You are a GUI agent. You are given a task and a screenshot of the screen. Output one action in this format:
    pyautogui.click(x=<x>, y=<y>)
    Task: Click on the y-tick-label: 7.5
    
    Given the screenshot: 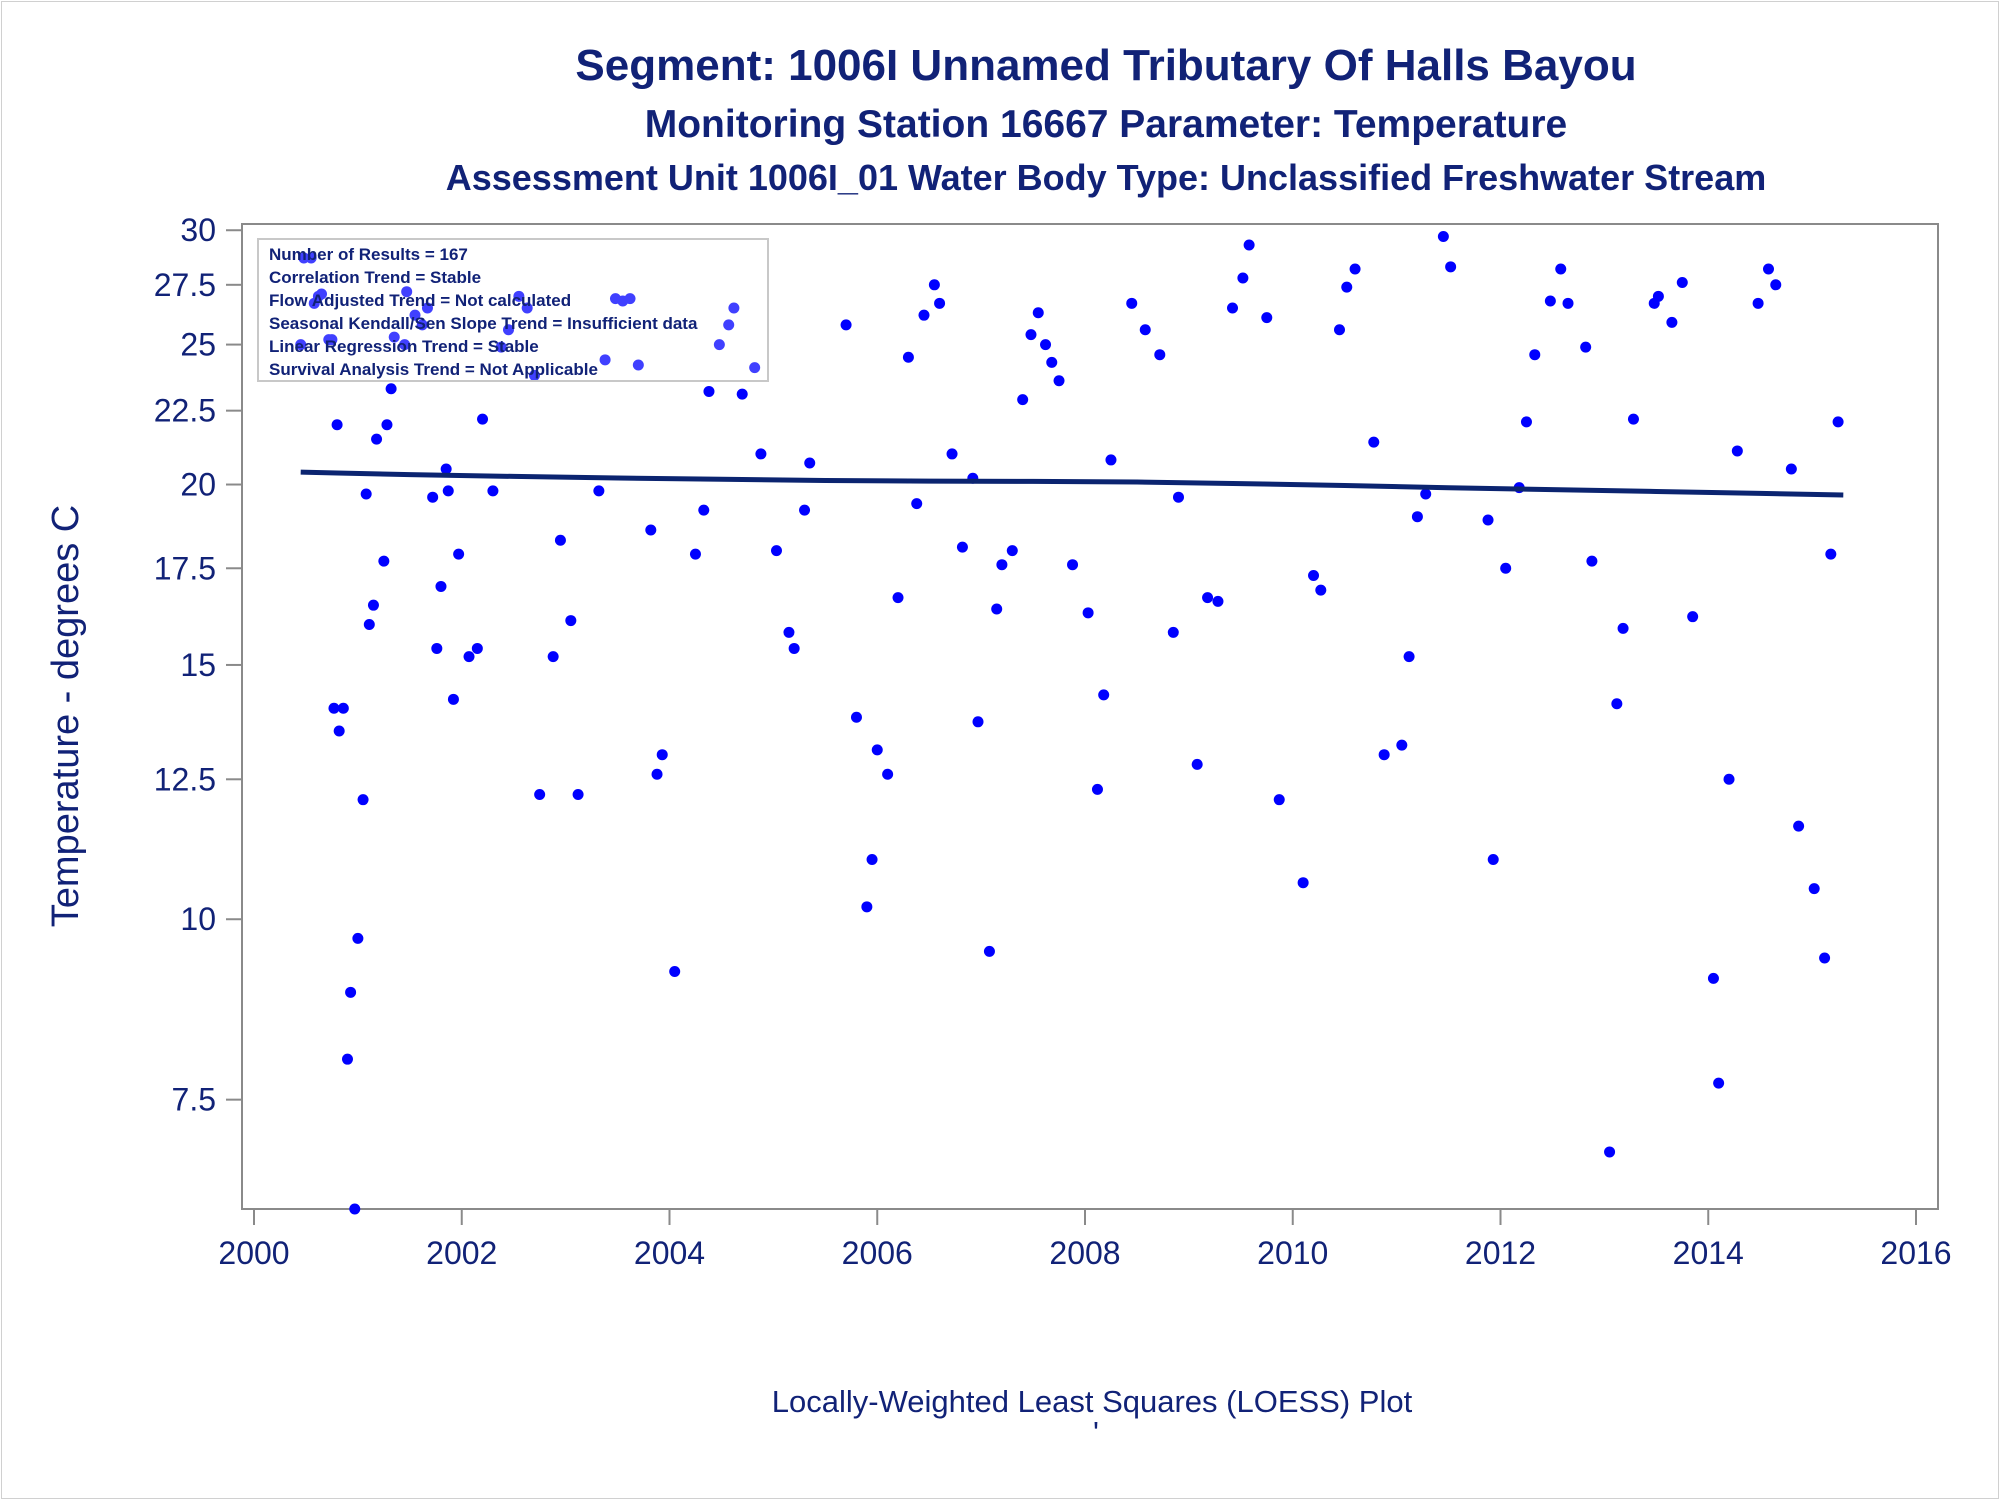 What is the action you would take?
    pyautogui.click(x=194, y=1100)
    